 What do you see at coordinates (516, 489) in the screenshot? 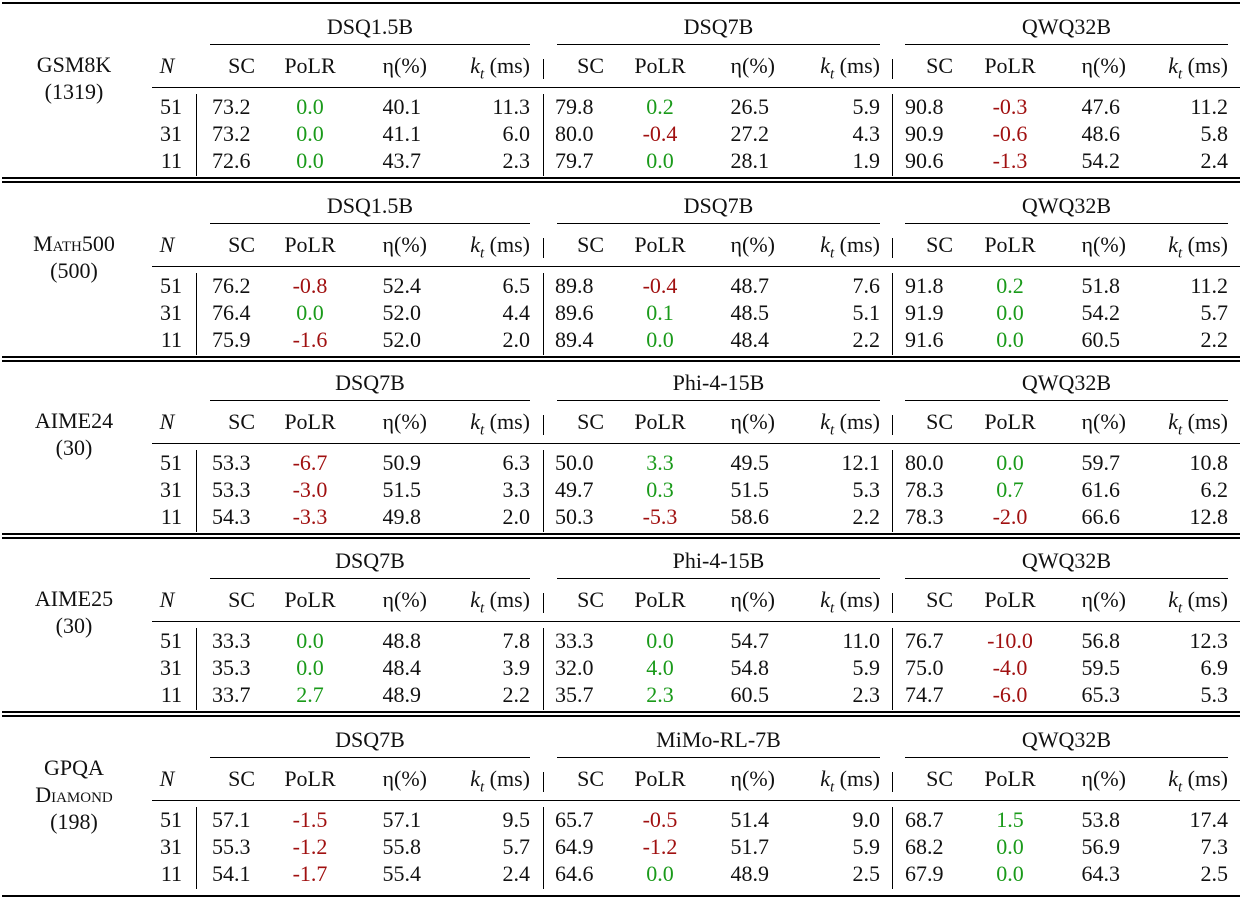
I see `kt-value: 3.3` at bounding box center [516, 489].